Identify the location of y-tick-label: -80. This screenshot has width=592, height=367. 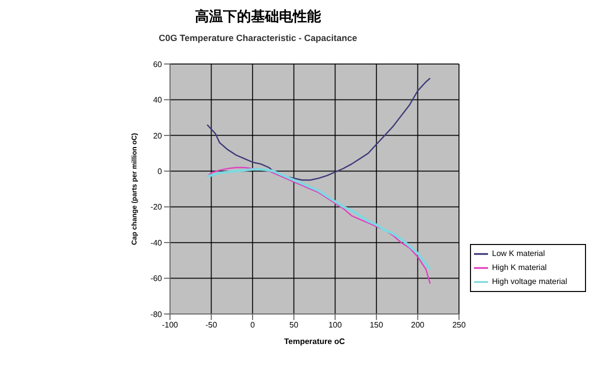
(156, 314).